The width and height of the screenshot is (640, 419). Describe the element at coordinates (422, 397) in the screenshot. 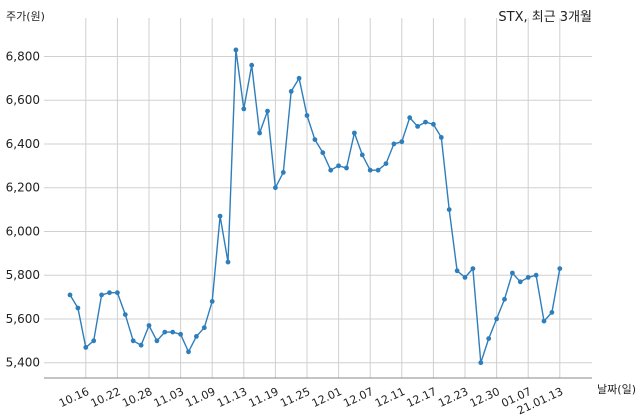

I see `x-tick-label: 12.17` at that location.